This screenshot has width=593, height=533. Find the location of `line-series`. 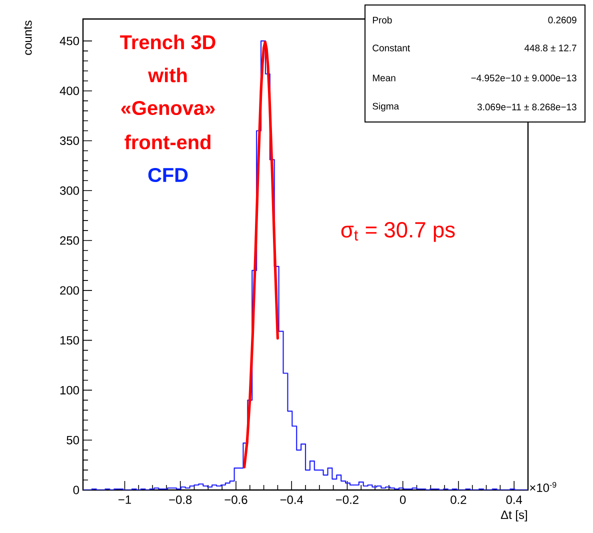

line-series is located at coordinates (261, 254).